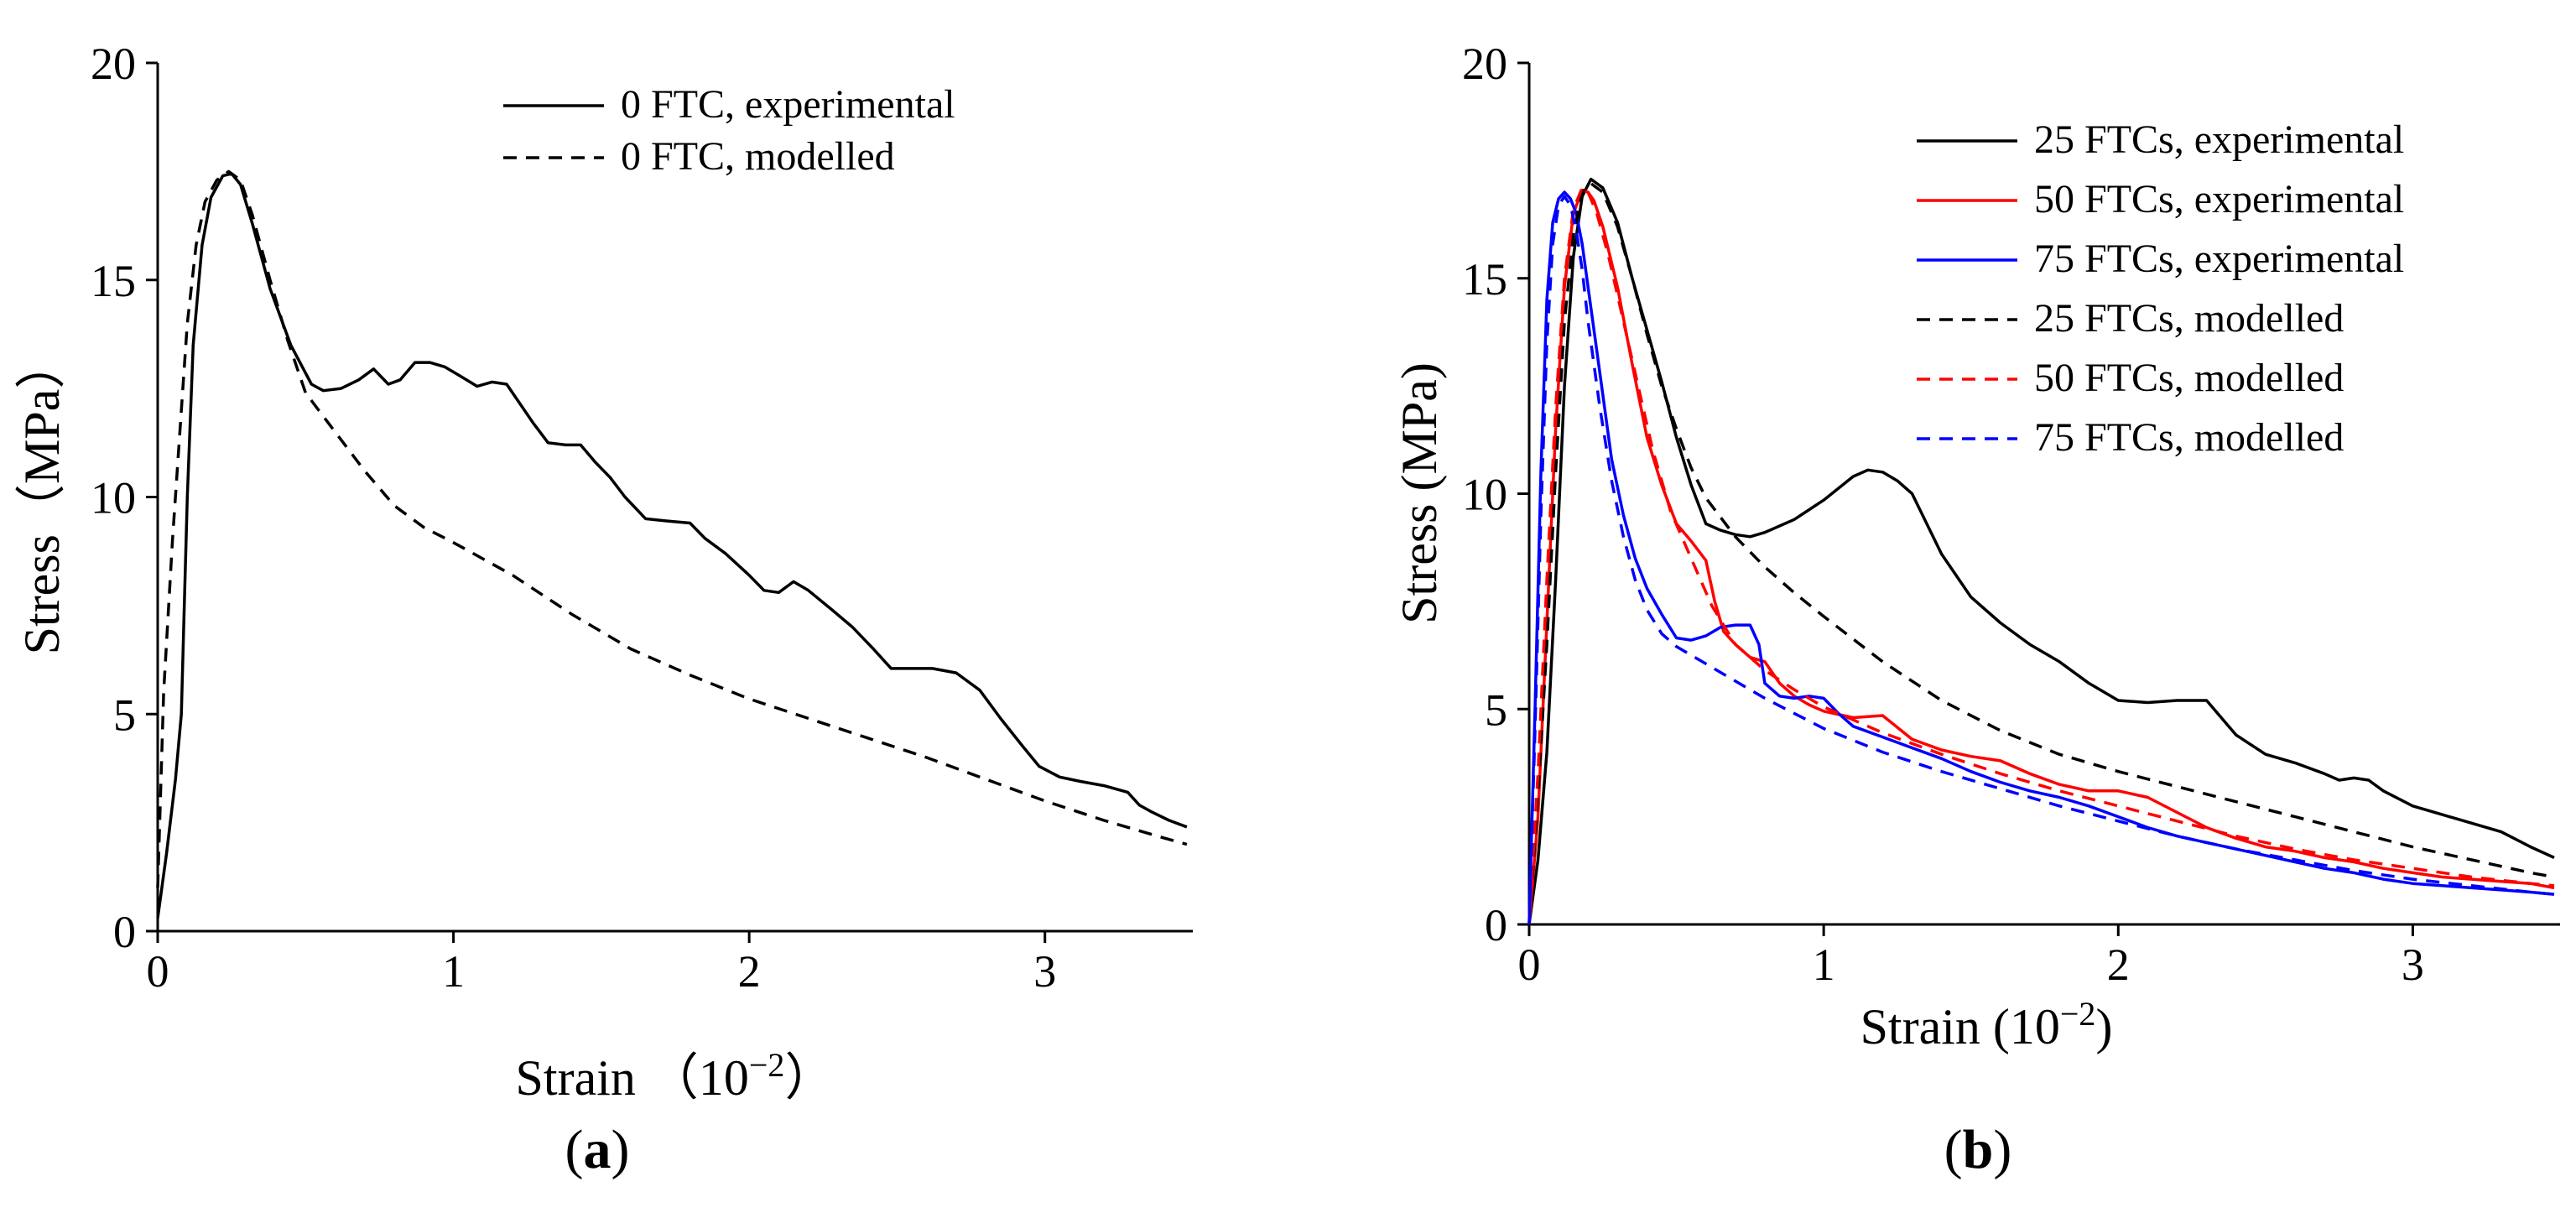 The height and width of the screenshot is (1213, 2576). I want to click on panel-a-x-tick-label-2: 2, so click(749, 971).